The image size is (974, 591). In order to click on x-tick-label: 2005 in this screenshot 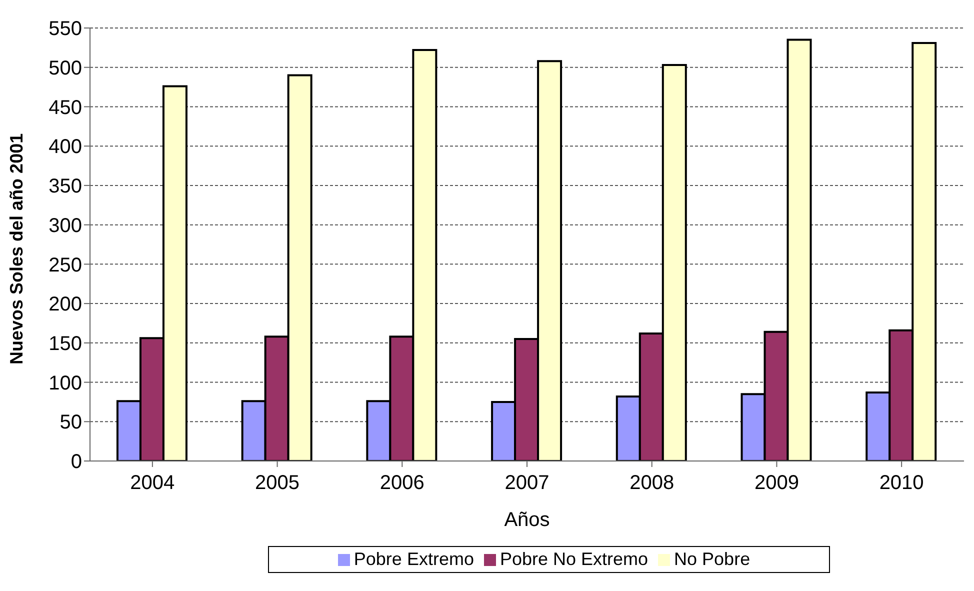, I will do `click(277, 483)`.